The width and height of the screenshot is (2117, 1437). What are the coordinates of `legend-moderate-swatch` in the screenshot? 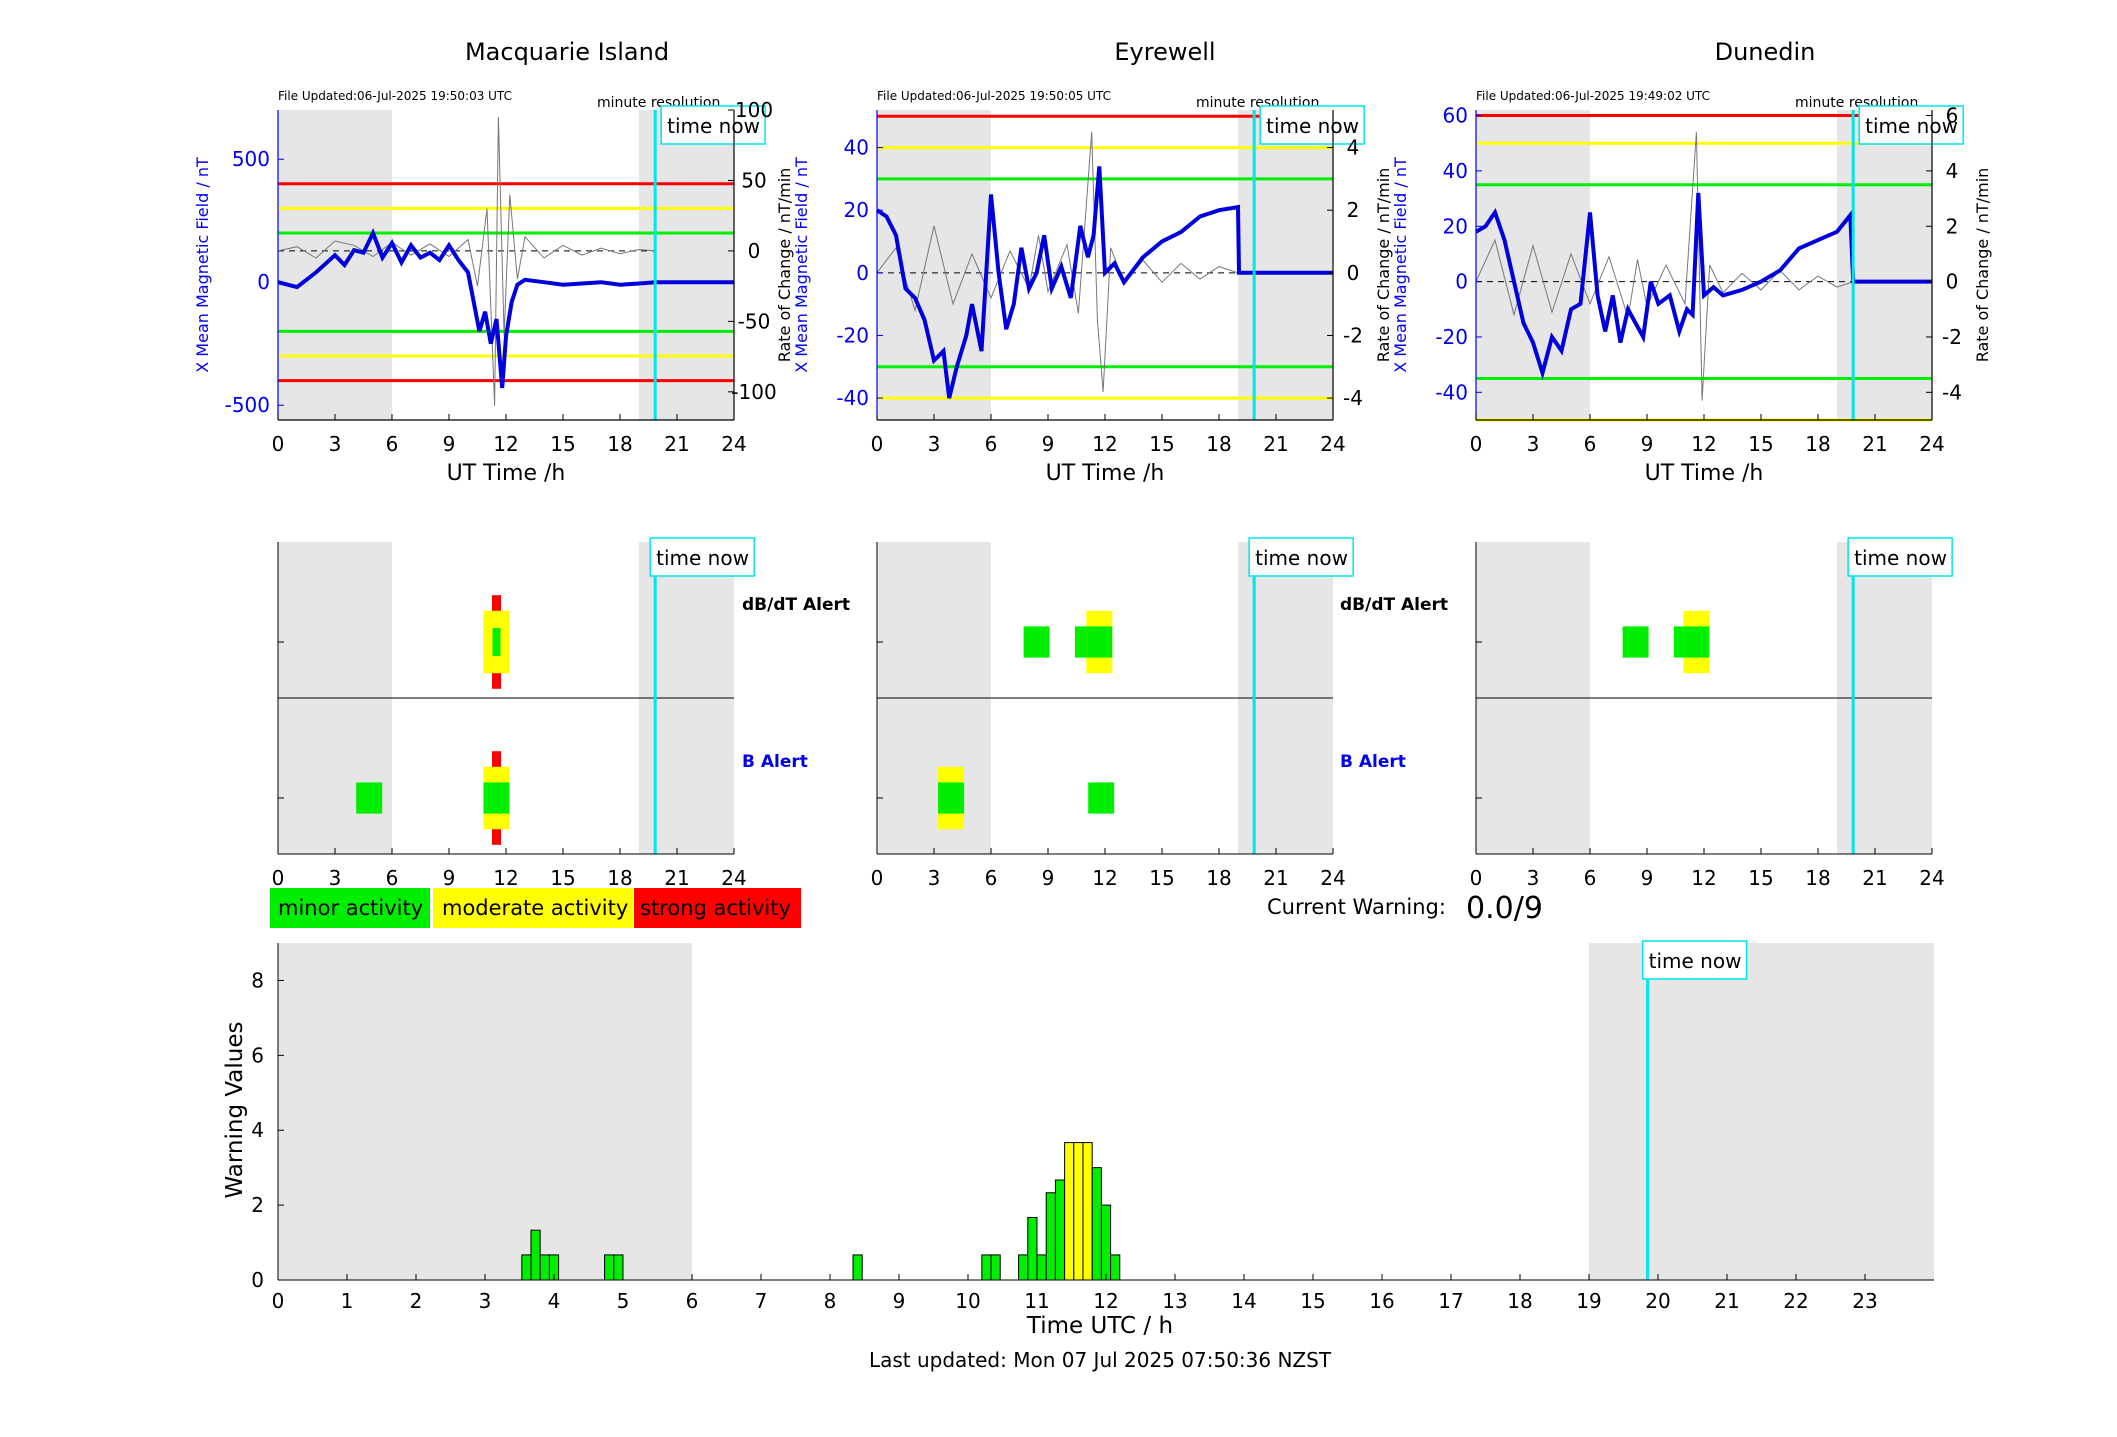 It's located at (533, 908).